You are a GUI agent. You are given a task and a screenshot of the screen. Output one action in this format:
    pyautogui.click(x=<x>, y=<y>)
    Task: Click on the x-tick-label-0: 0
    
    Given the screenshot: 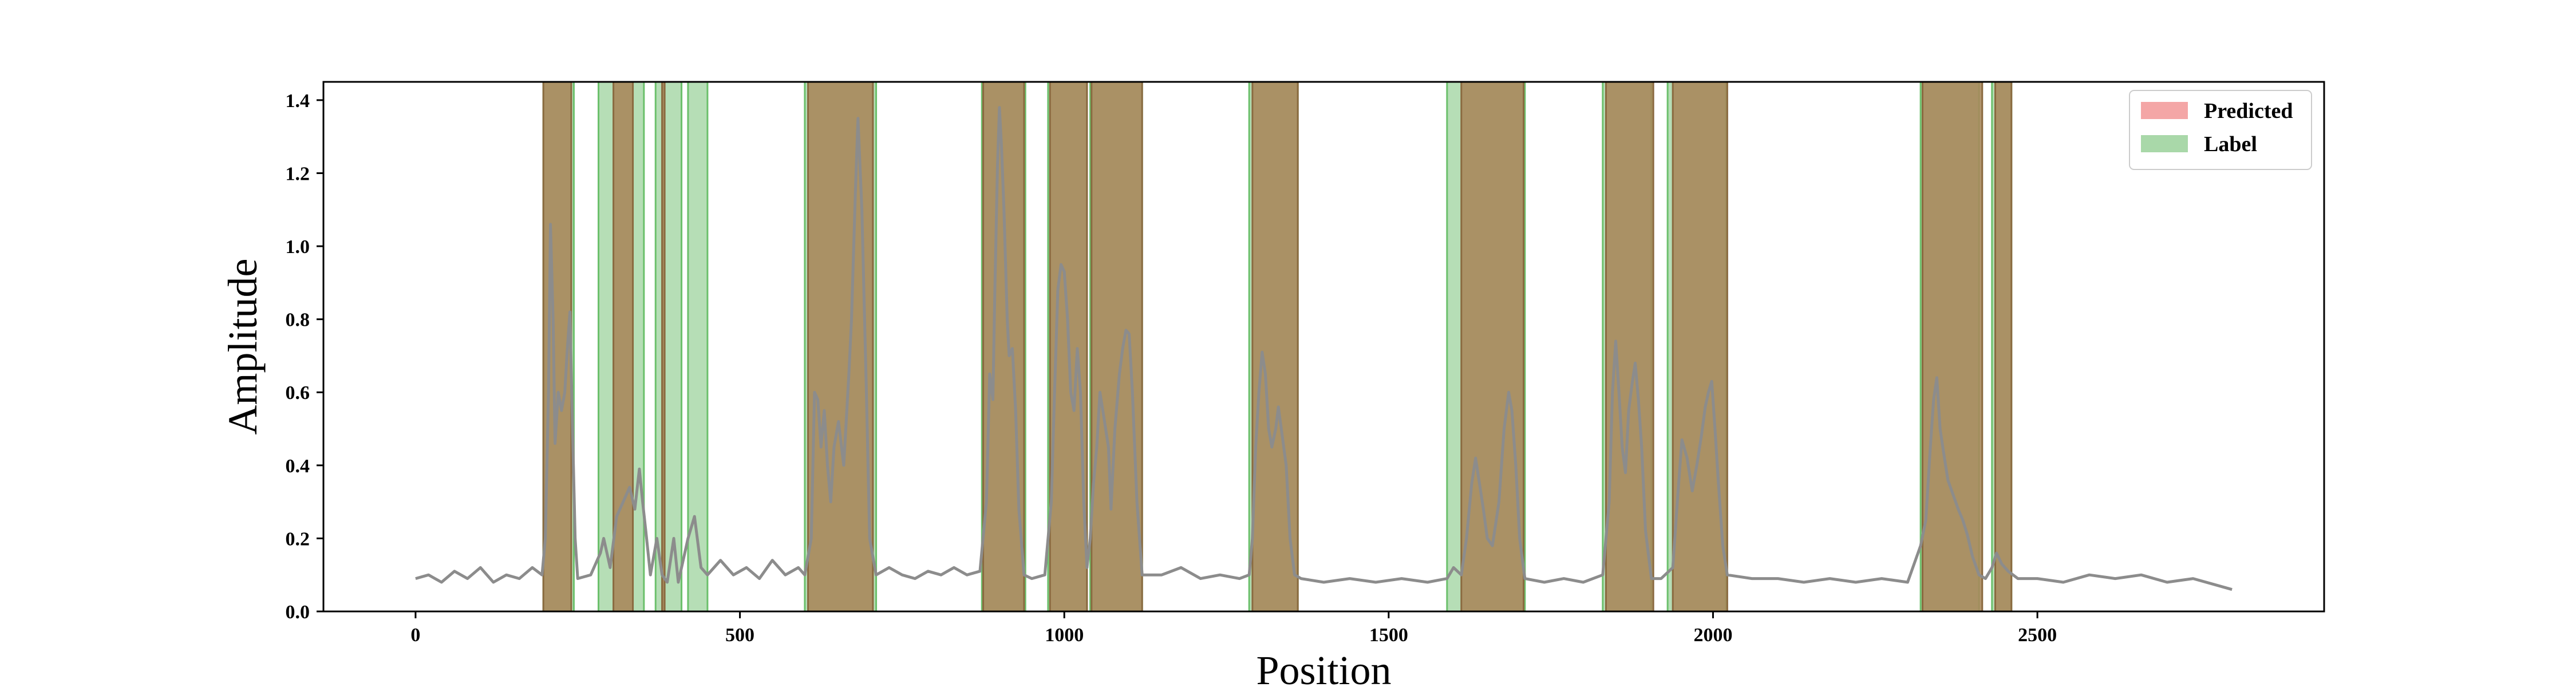 What is the action you would take?
    pyautogui.click(x=415, y=636)
    